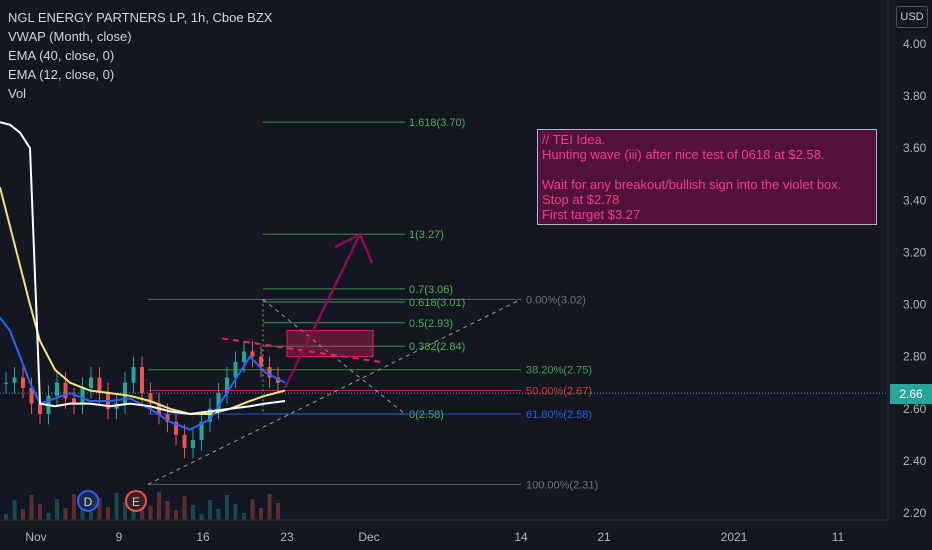 The height and width of the screenshot is (550, 932). I want to click on x-tick-label: 16, so click(203, 537).